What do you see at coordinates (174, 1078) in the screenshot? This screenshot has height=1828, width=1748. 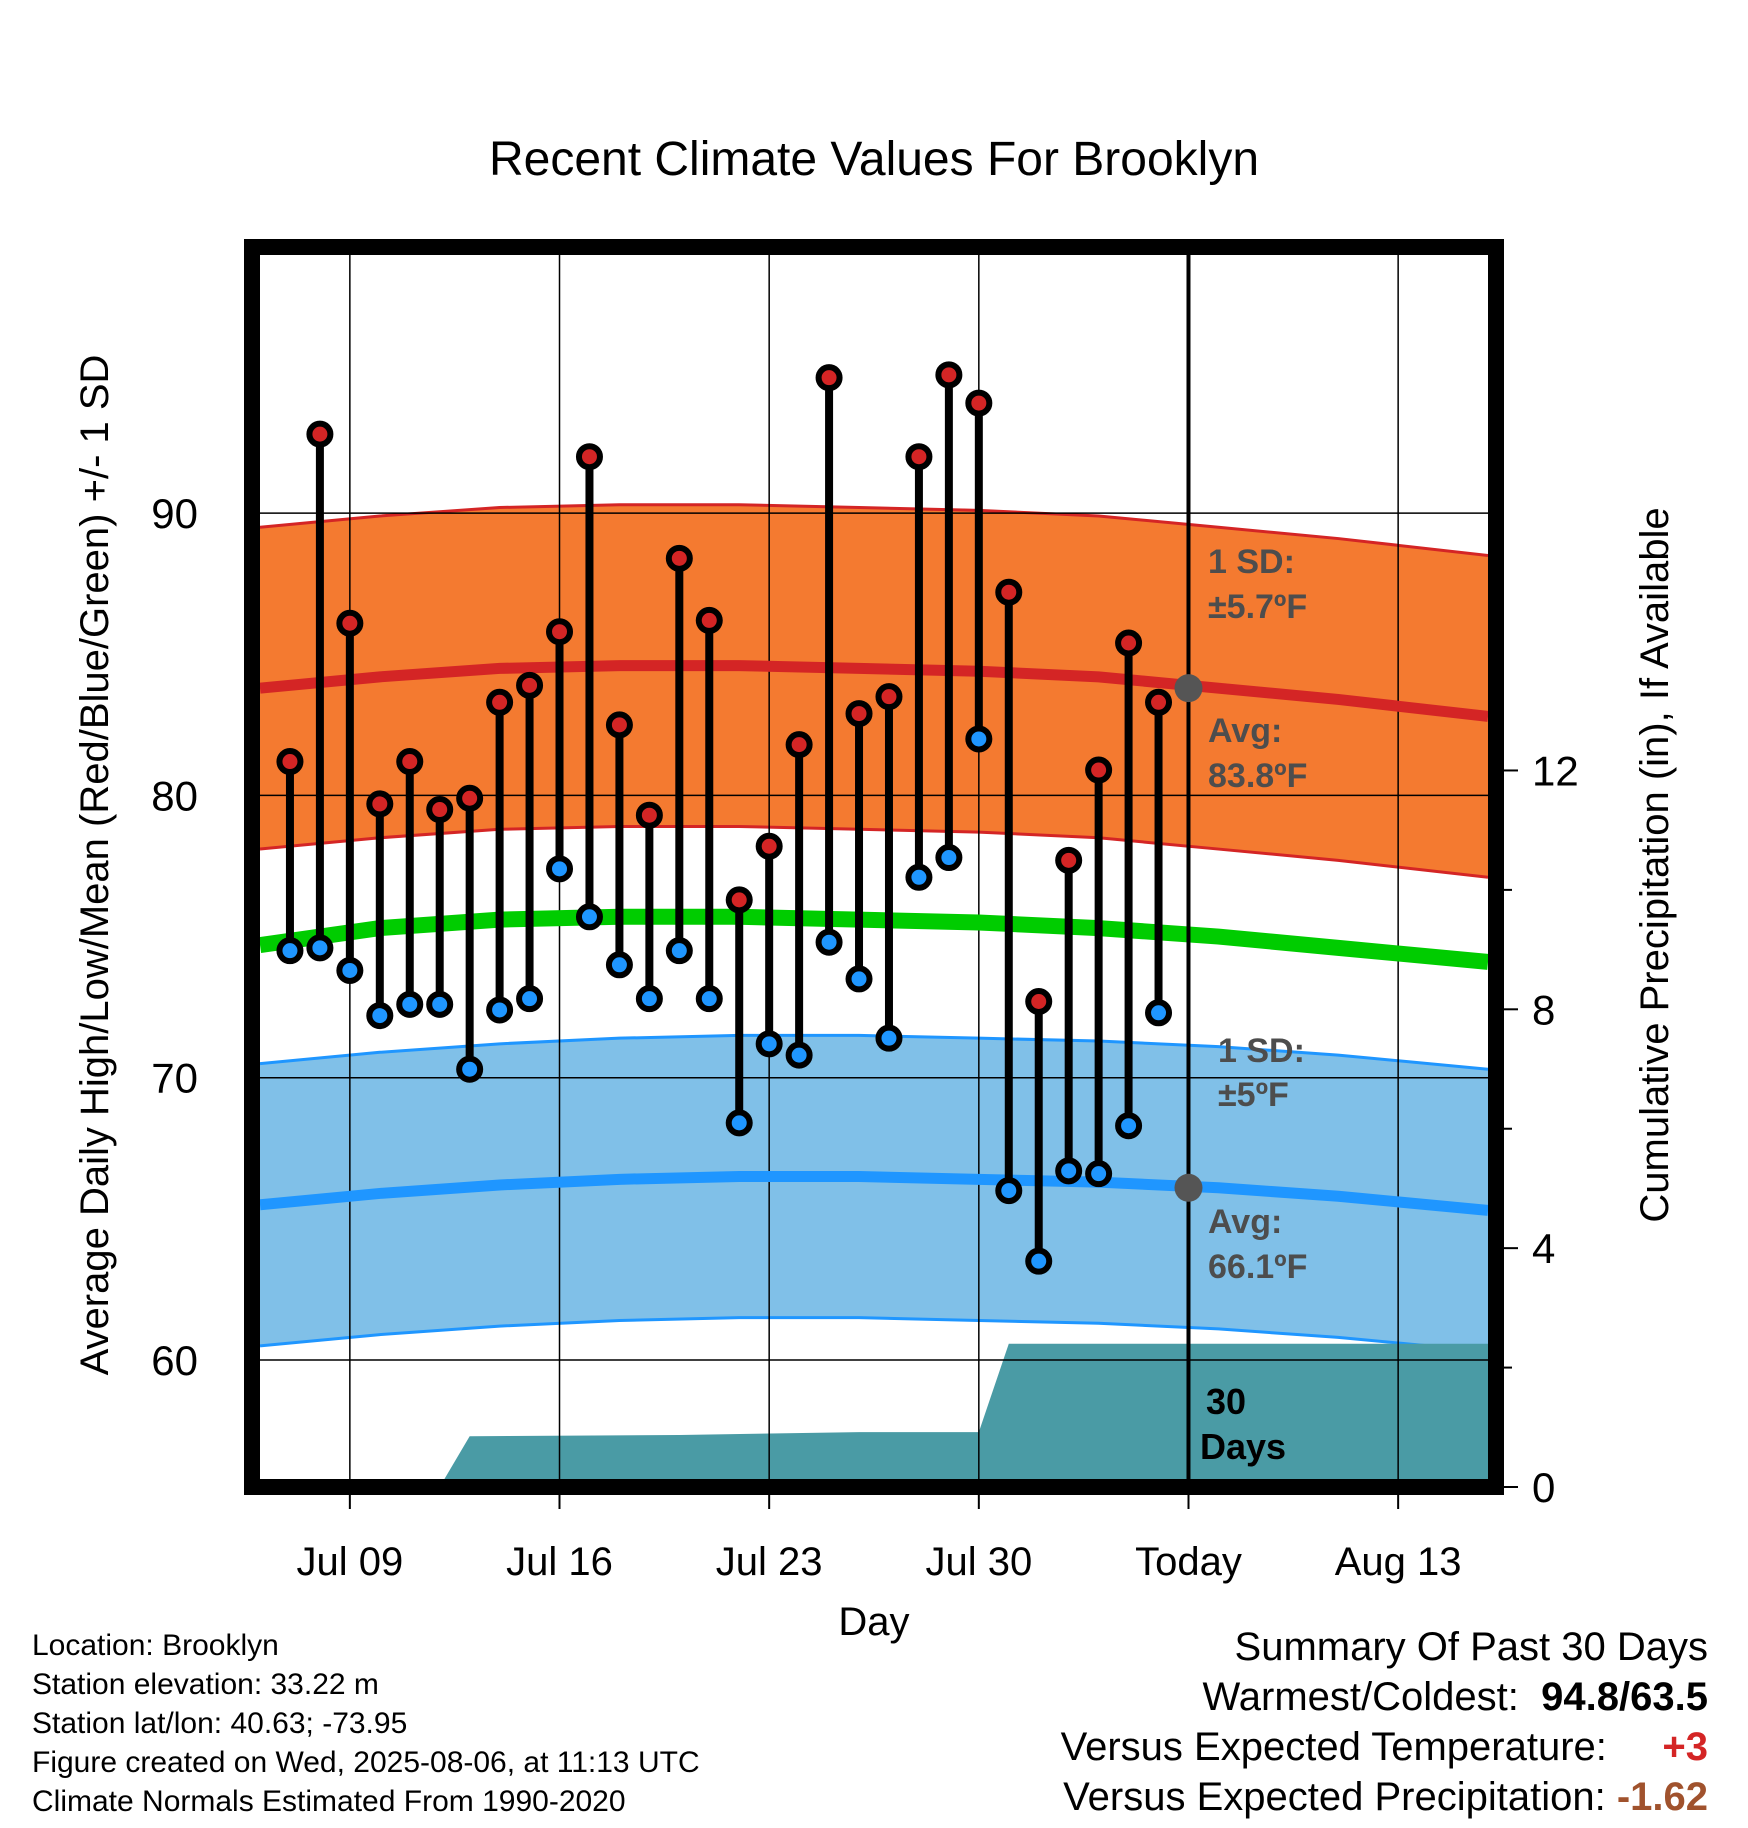 I see `y-left-tick-label: 70` at bounding box center [174, 1078].